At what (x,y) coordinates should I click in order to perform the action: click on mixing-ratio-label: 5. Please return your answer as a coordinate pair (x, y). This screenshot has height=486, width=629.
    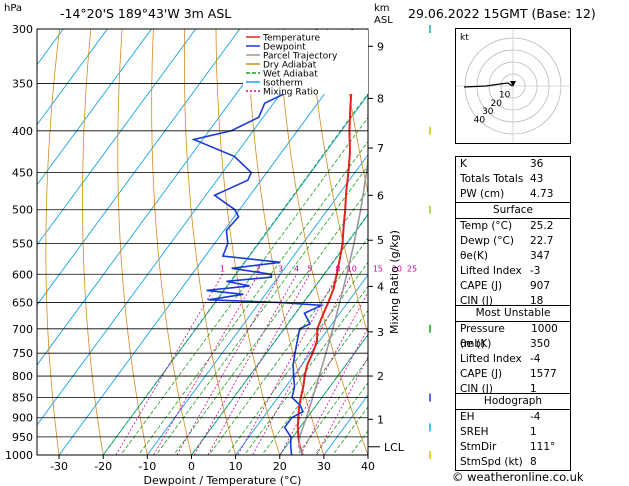
    Looking at the image, I should click on (309, 268).